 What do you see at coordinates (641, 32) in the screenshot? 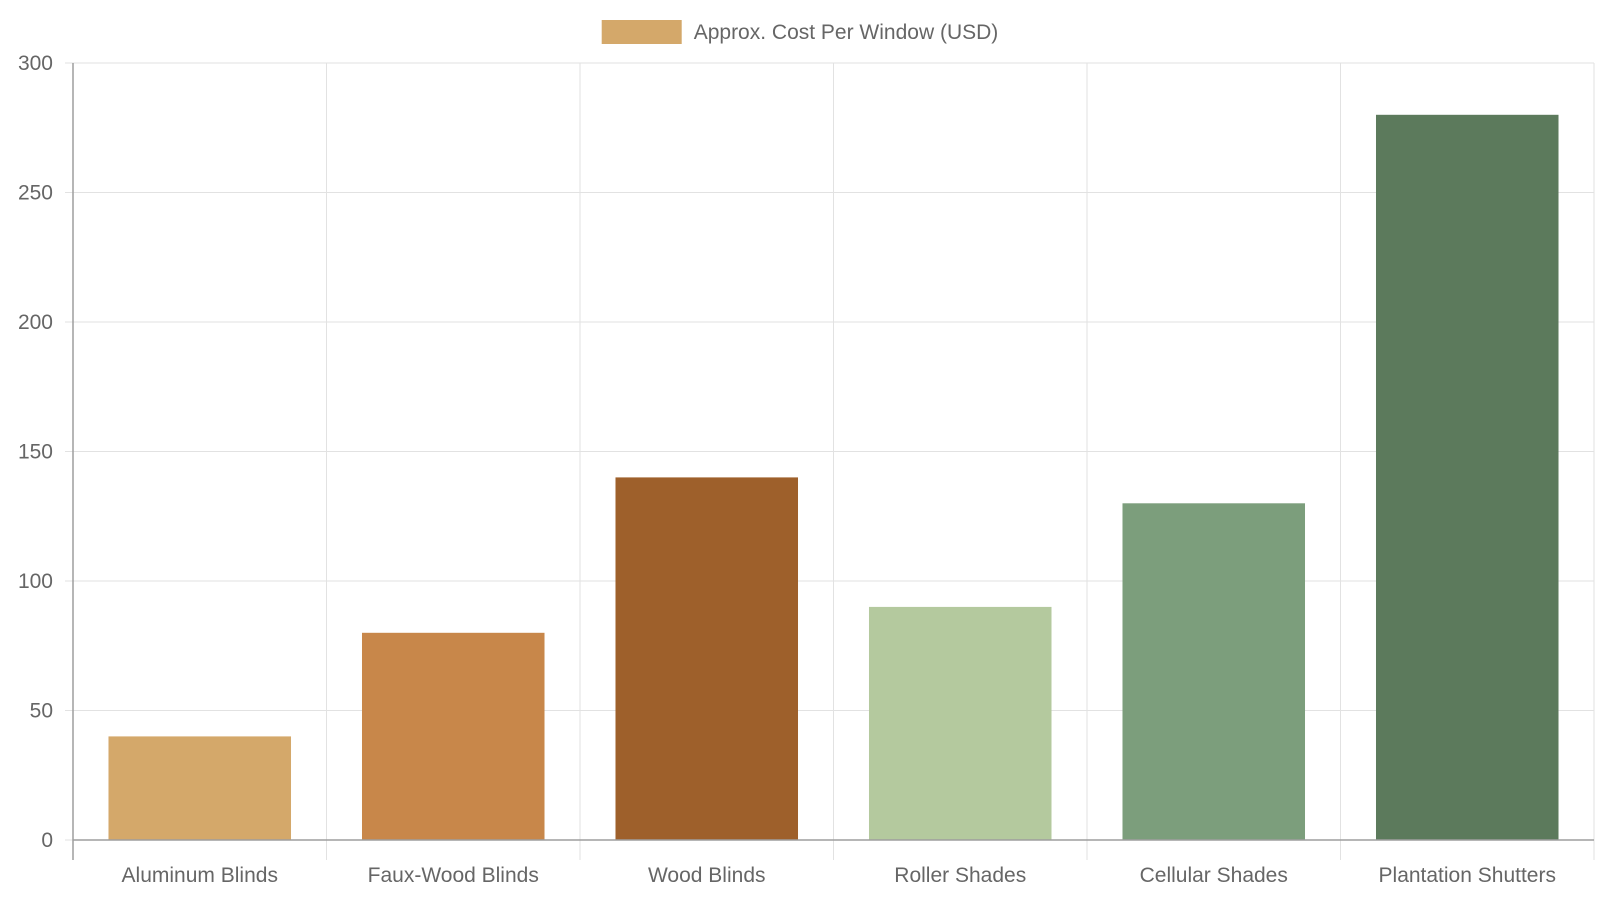
I see `legend-swatch` at bounding box center [641, 32].